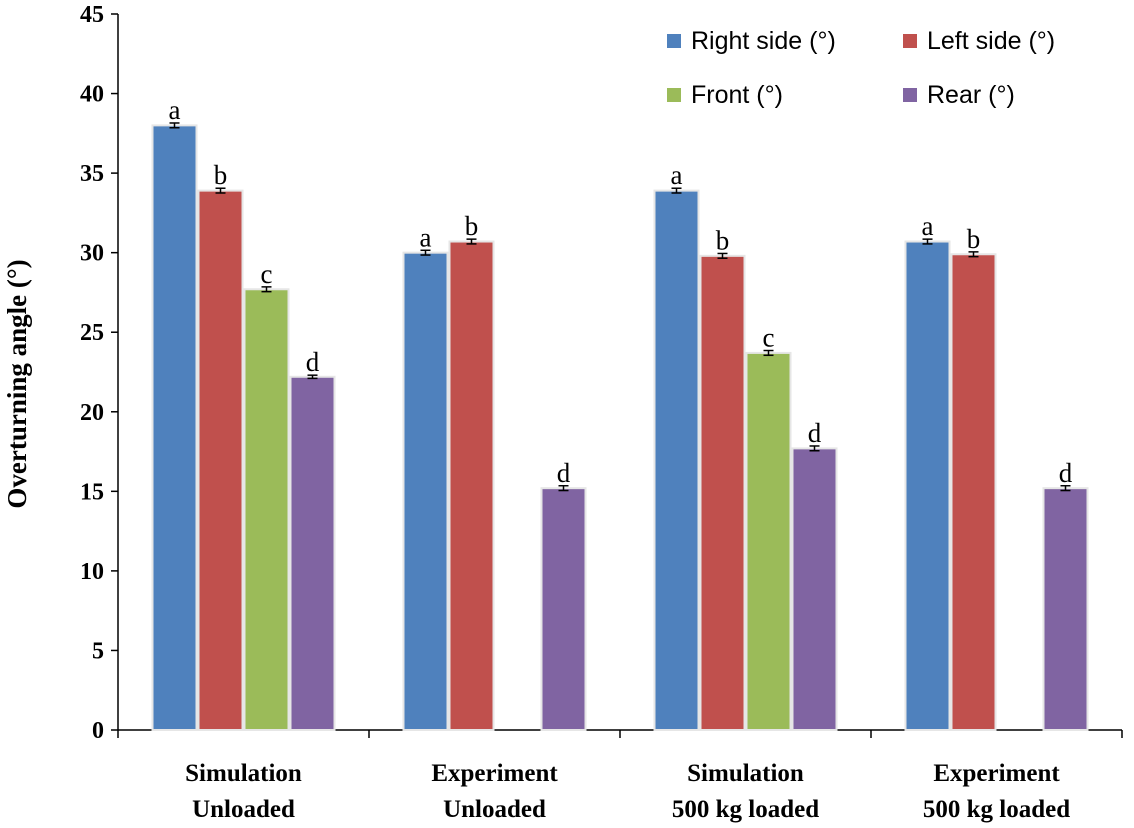 The width and height of the screenshot is (1134, 828). I want to click on legend-label: Rear (°), so click(971, 95).